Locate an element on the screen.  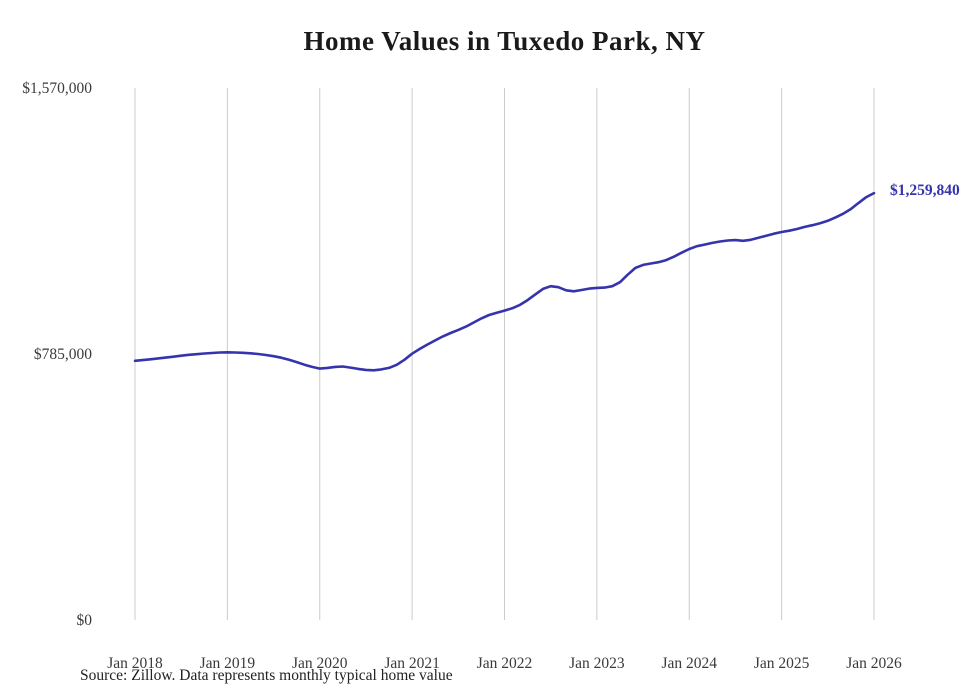
y-axis-tick-label: $785,000 is located at coordinates (63, 354).